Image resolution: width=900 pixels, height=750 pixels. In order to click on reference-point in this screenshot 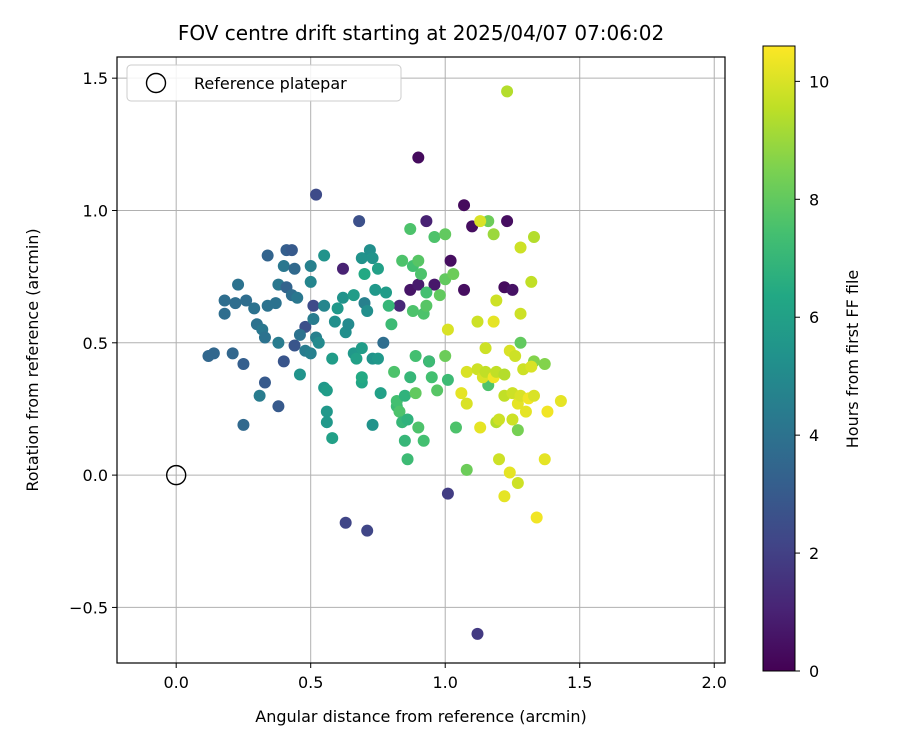, I will do `click(176, 475)`.